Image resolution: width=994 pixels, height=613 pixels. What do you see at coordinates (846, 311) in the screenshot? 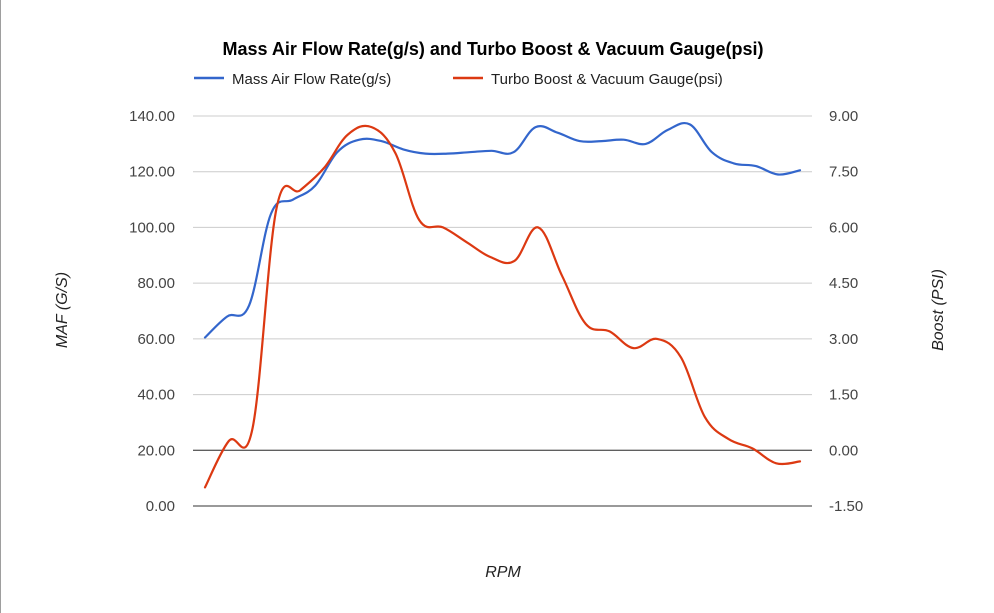
I see `right-axis-ticks: -1.50 0.00 1.50 3.00 4.50 6.00 7.50 9.00` at bounding box center [846, 311].